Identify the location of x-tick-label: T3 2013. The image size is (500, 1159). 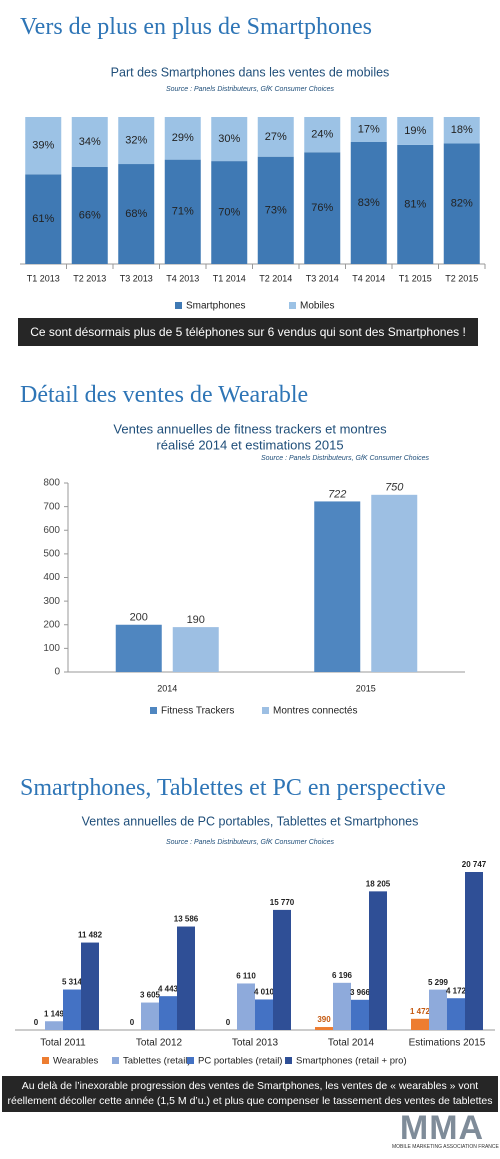
(136, 278).